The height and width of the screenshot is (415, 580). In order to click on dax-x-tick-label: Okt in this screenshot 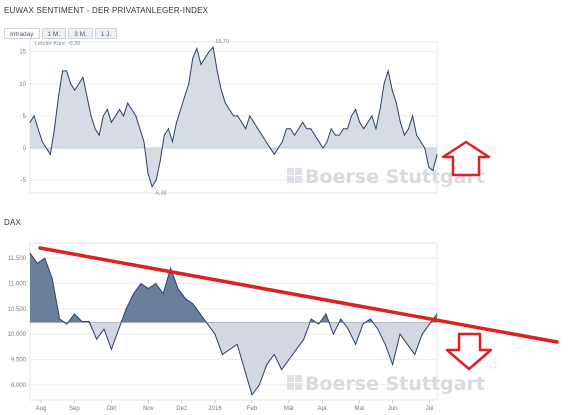, I will do `click(112, 409)`.